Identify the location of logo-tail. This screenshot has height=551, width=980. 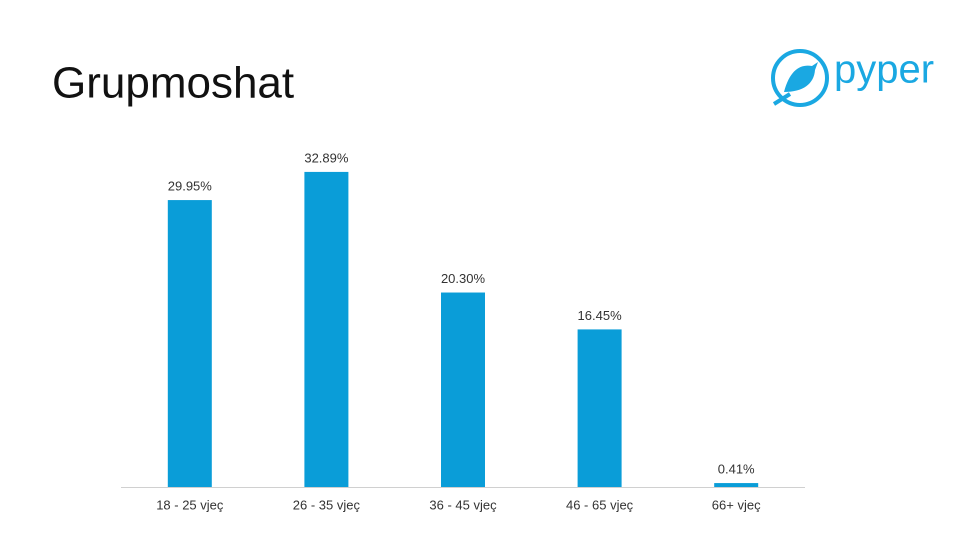
(782, 99).